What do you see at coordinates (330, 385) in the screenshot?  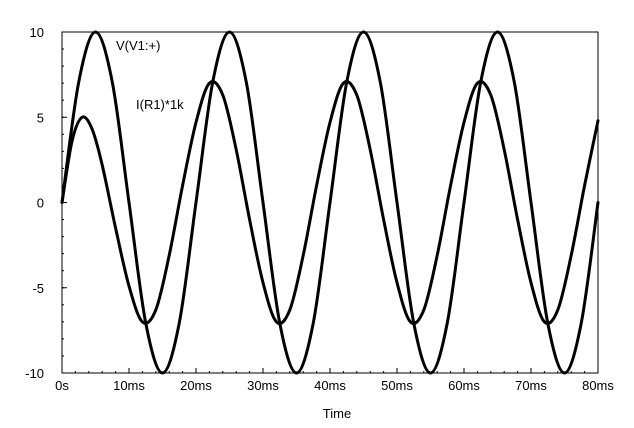 I see `x-tick-label: 40ms` at bounding box center [330, 385].